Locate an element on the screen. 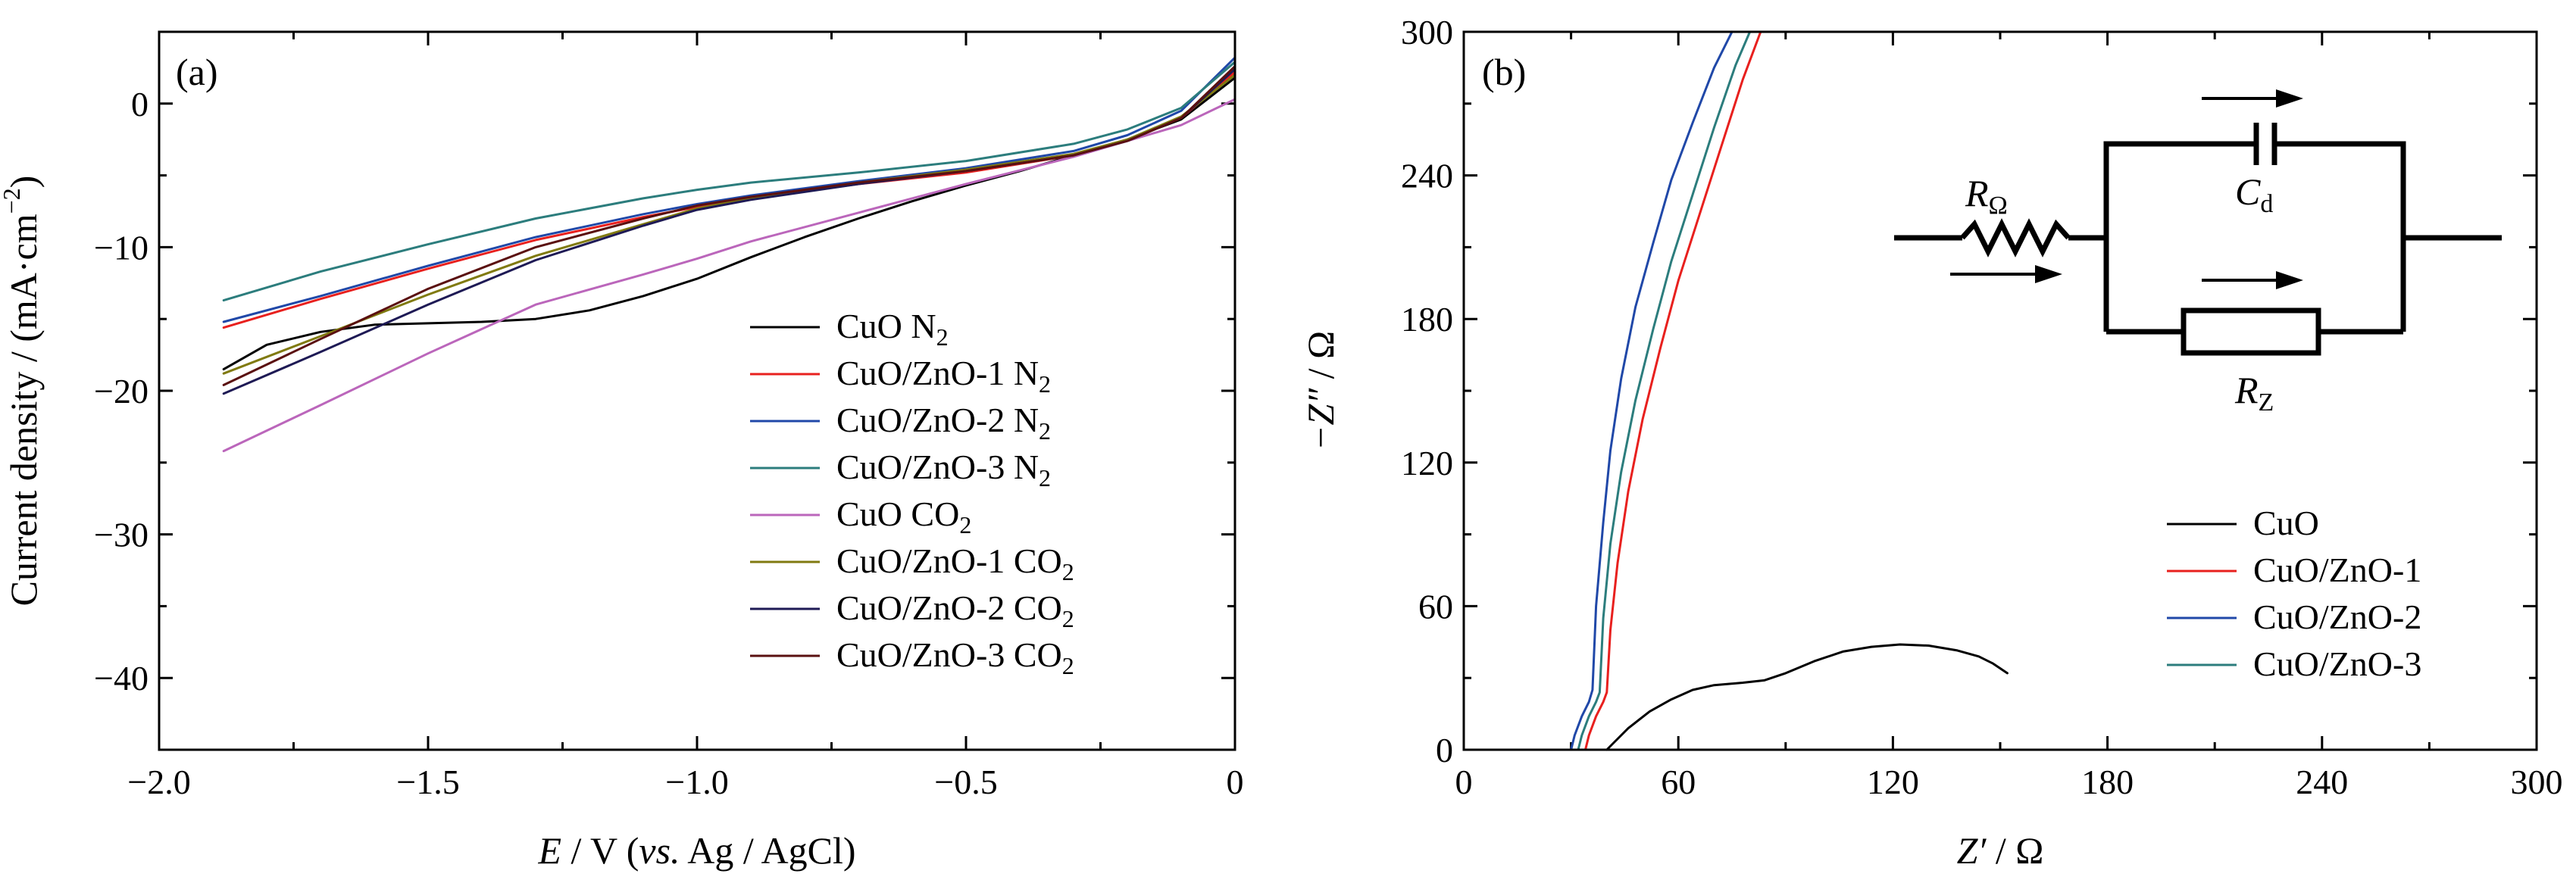 The image size is (2576, 880). panel-a-y-axis-title: Current density / (mA·cm−2) is located at coordinates (22, 391).